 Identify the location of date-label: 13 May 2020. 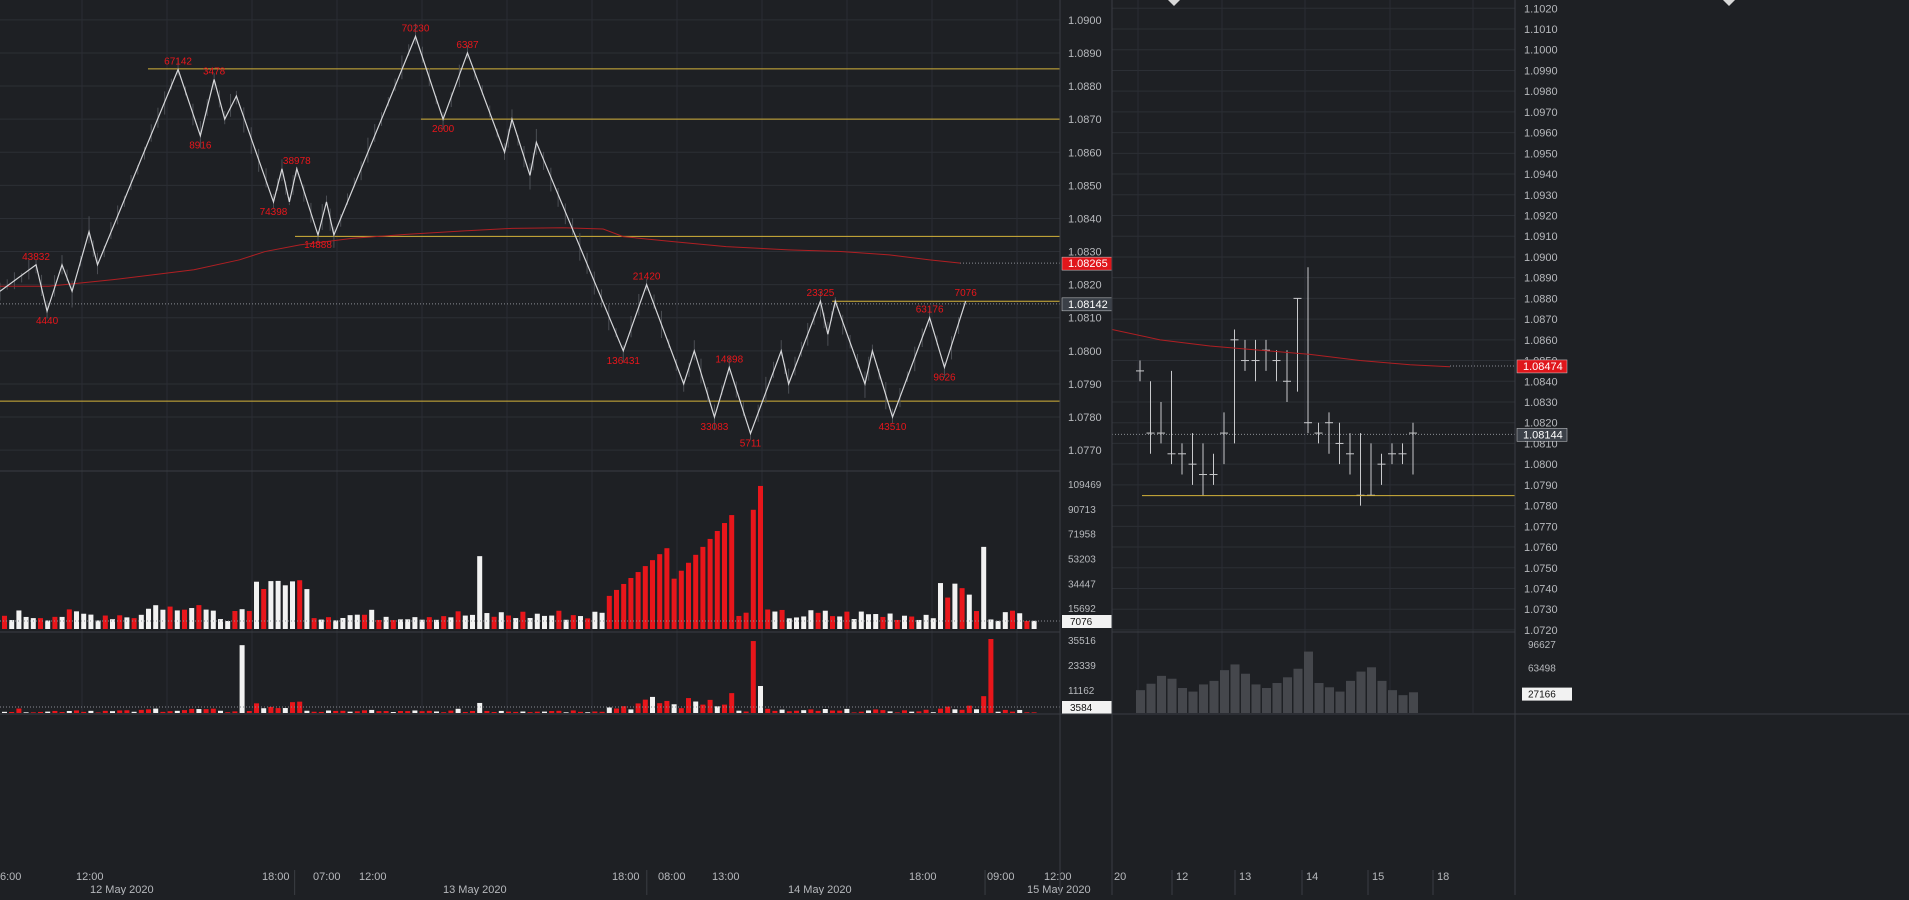
(475, 889).